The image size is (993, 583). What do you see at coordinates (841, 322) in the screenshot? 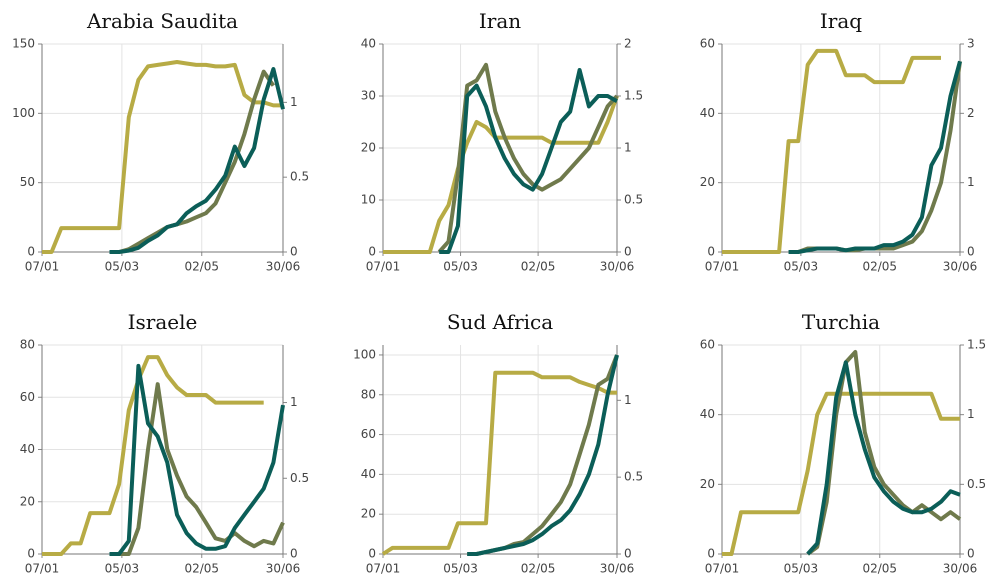
I see `panel-title: Turchia` at bounding box center [841, 322].